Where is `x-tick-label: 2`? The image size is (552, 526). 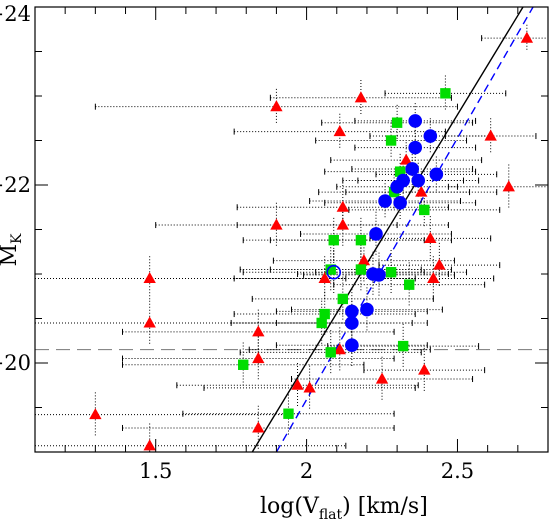
x-tick-label: 2 is located at coordinates (306, 471).